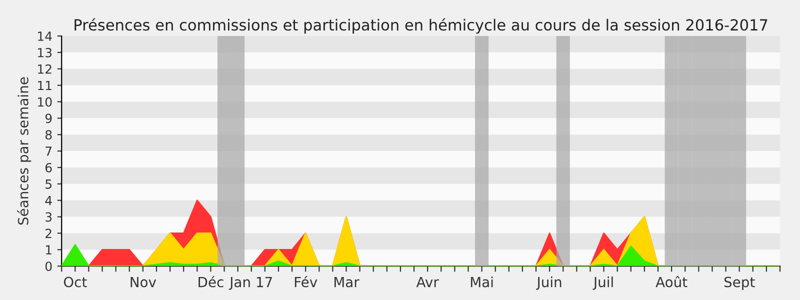 This screenshot has width=800, height=300. I want to click on x-tick-label: Mar, so click(347, 282).